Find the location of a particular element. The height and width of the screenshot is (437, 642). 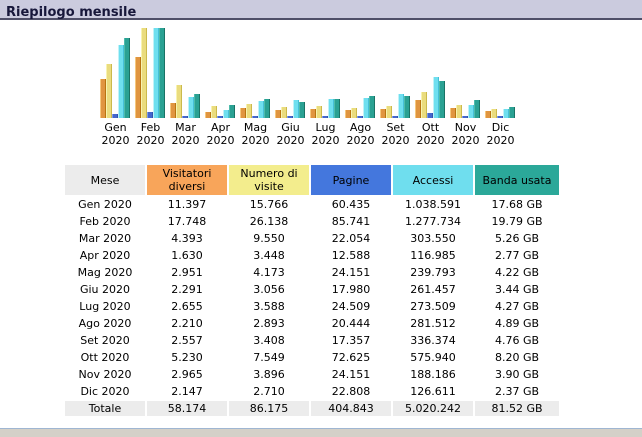

chart-month-label: Mag 2020 is located at coordinates (255, 134).